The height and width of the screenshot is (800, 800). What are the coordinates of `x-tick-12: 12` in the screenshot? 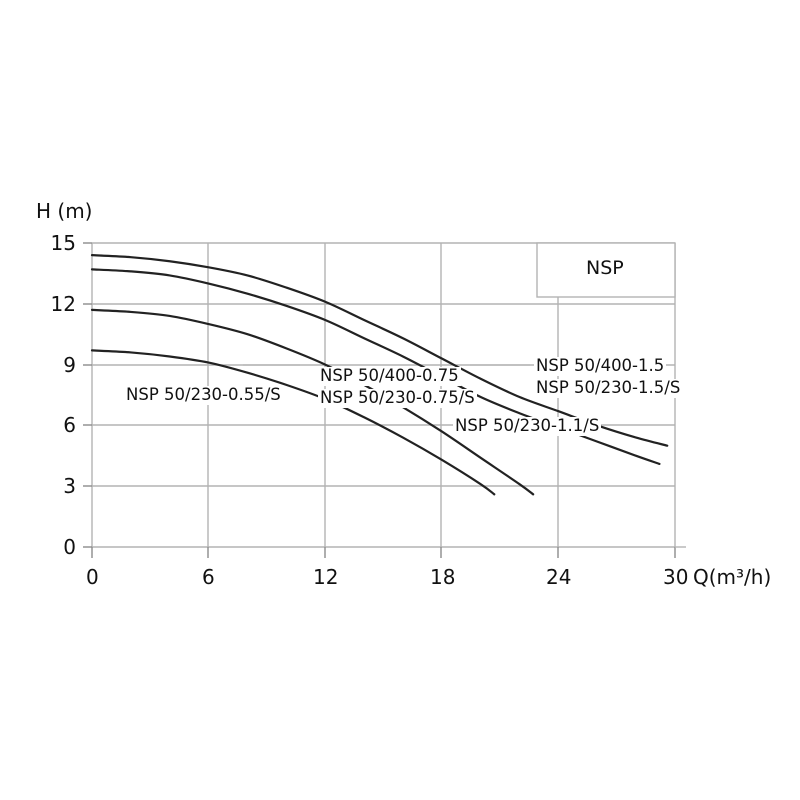 It's located at (326, 577).